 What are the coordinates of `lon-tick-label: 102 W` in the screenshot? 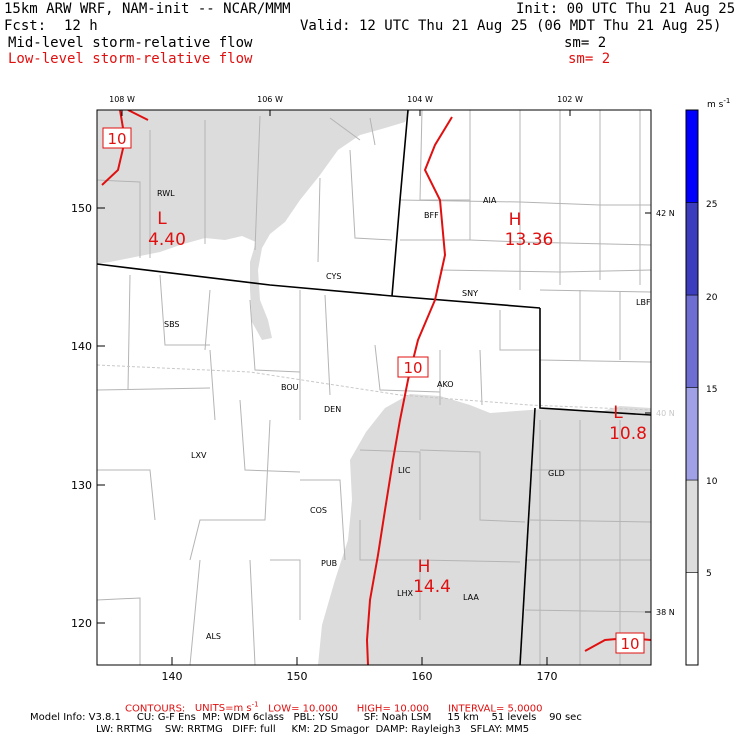 It's located at (570, 99).